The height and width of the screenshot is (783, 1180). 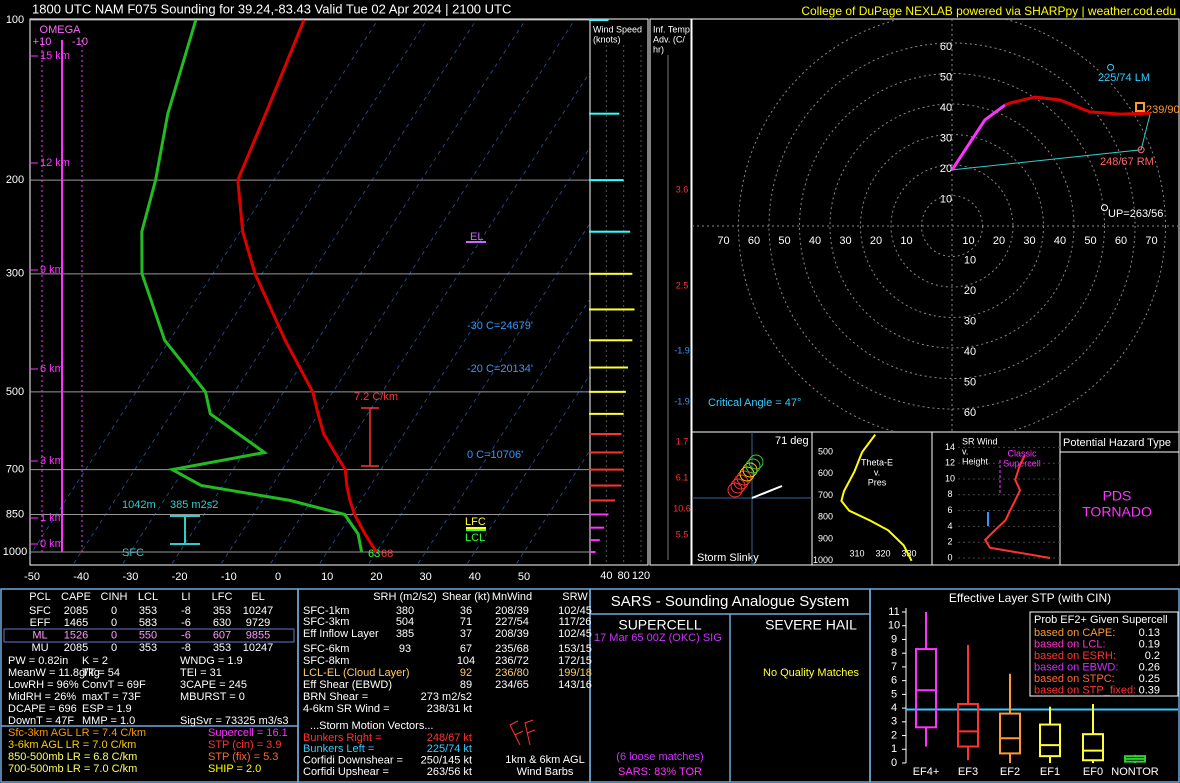 I want to click on x-tick-label: 330, so click(x=908, y=553).